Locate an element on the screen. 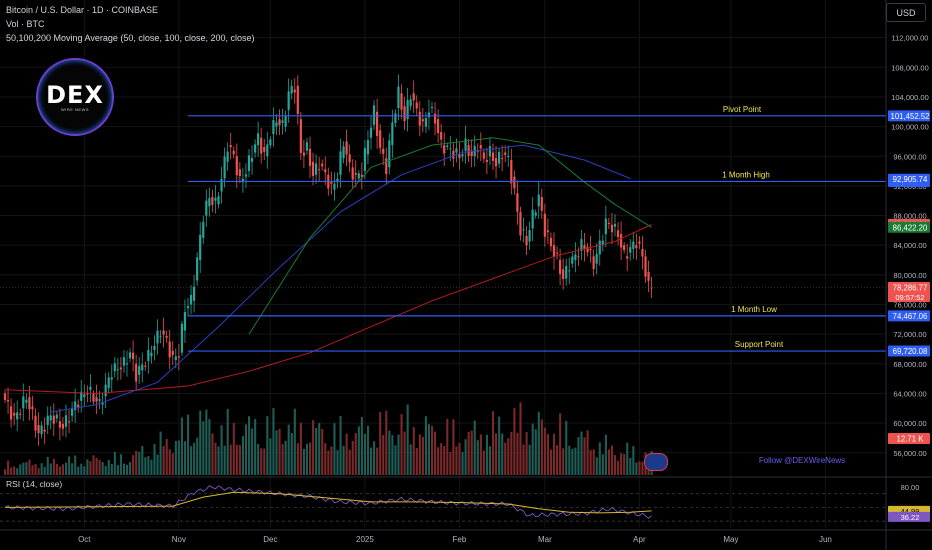  price-tick-label: 108,000.00 is located at coordinates (910, 67).